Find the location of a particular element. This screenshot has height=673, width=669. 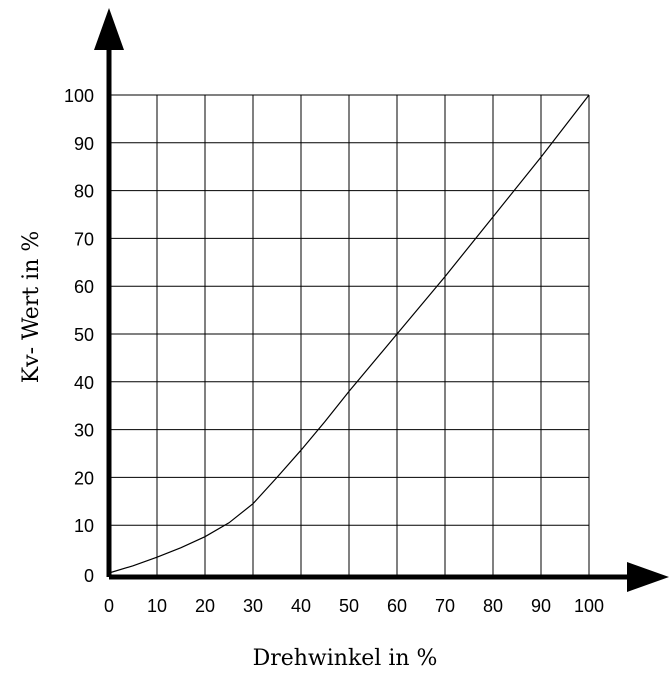

x-axis-label: Drehwinkel in % is located at coordinates (345, 658).